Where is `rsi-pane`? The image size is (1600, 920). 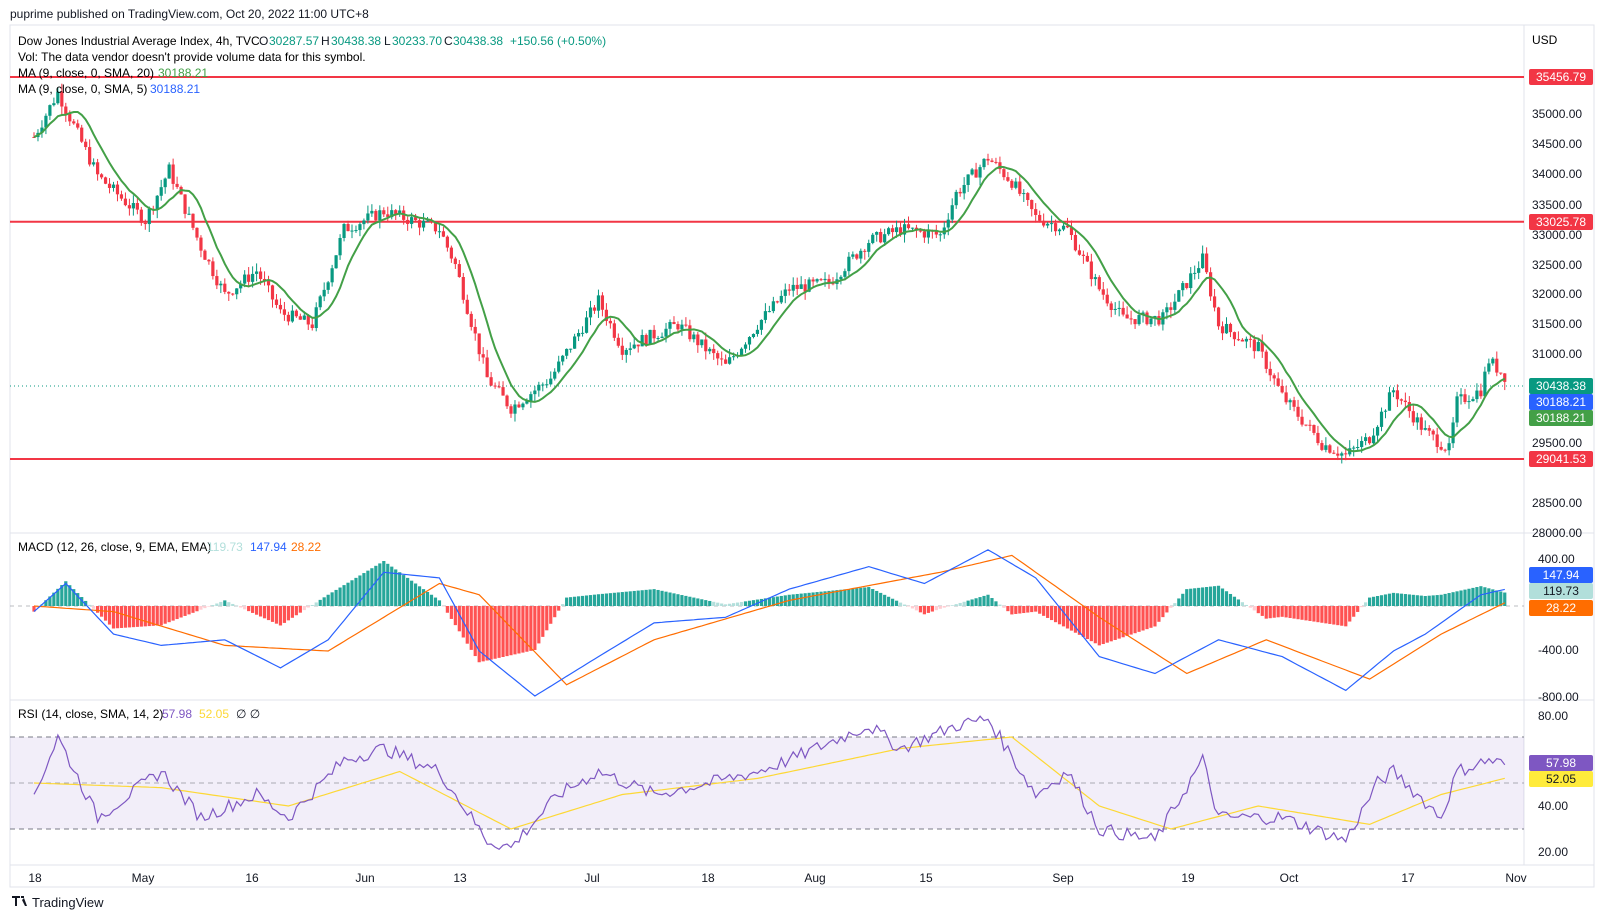 rsi-pane is located at coordinates (769, 783).